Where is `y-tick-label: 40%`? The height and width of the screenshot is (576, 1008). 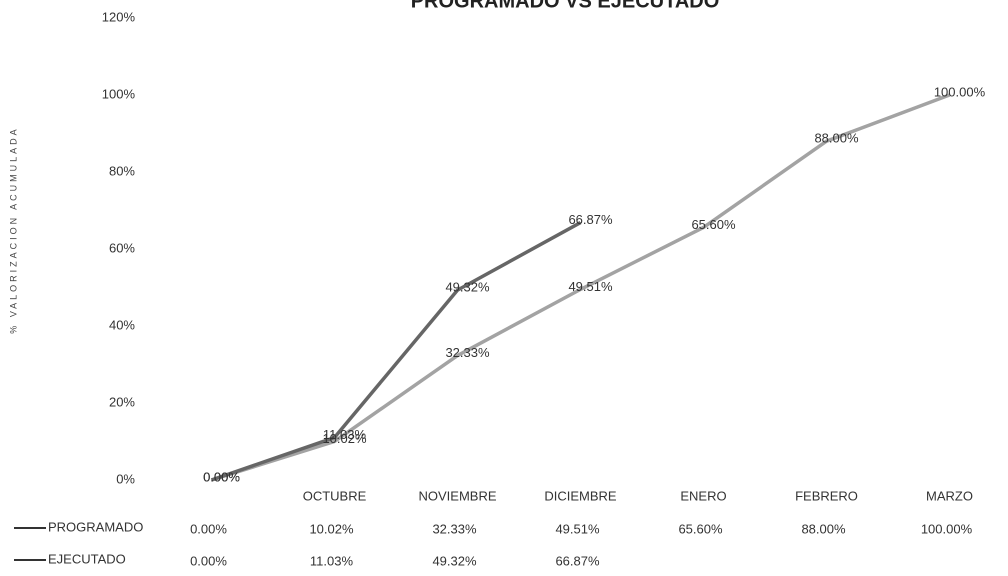 y-tick-label: 40% is located at coordinates (122, 324).